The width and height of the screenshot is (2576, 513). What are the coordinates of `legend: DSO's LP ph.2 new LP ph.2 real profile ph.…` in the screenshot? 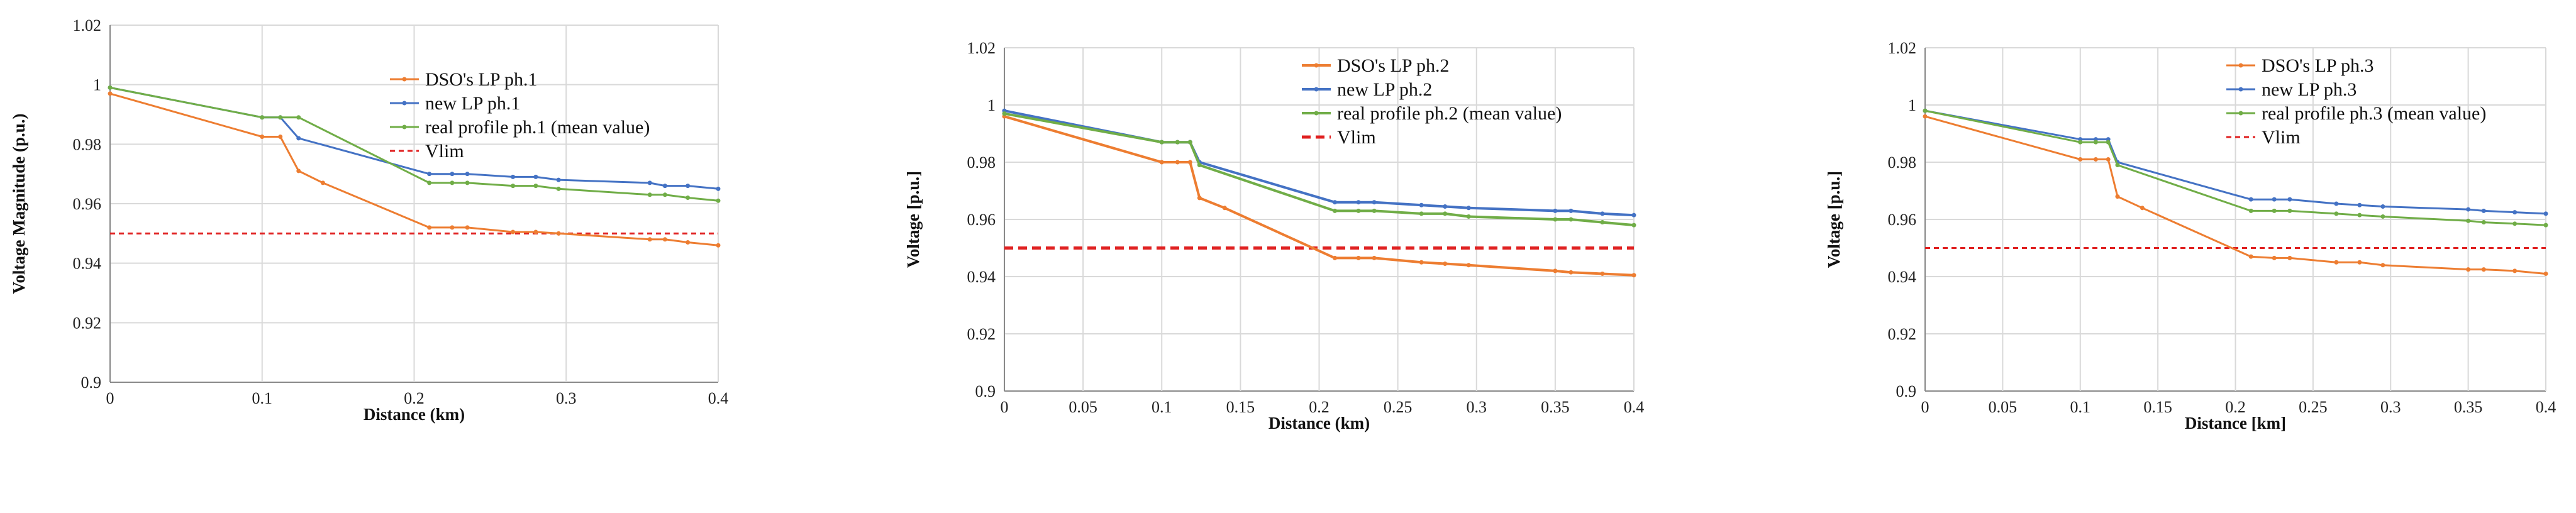 It's located at (1432, 101).